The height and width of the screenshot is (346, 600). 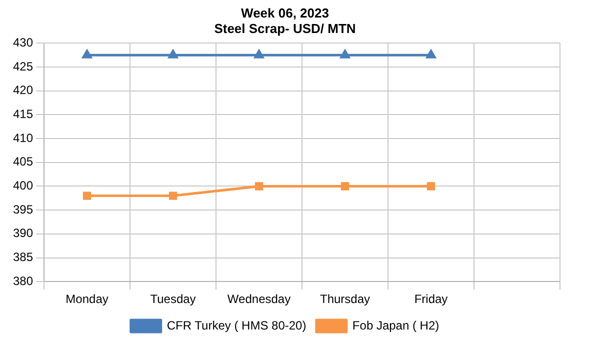 What do you see at coordinates (236, 325) in the screenshot?
I see `legend-label: CFR Turkey ( HMS 80-20)` at bounding box center [236, 325].